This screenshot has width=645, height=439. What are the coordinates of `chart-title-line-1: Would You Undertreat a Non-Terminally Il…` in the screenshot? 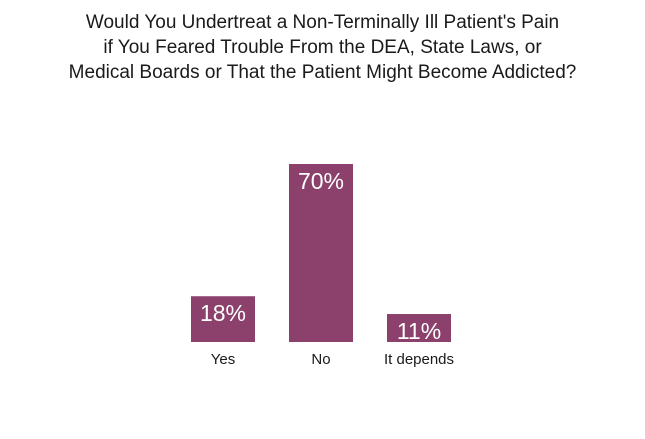 It's located at (322, 22).